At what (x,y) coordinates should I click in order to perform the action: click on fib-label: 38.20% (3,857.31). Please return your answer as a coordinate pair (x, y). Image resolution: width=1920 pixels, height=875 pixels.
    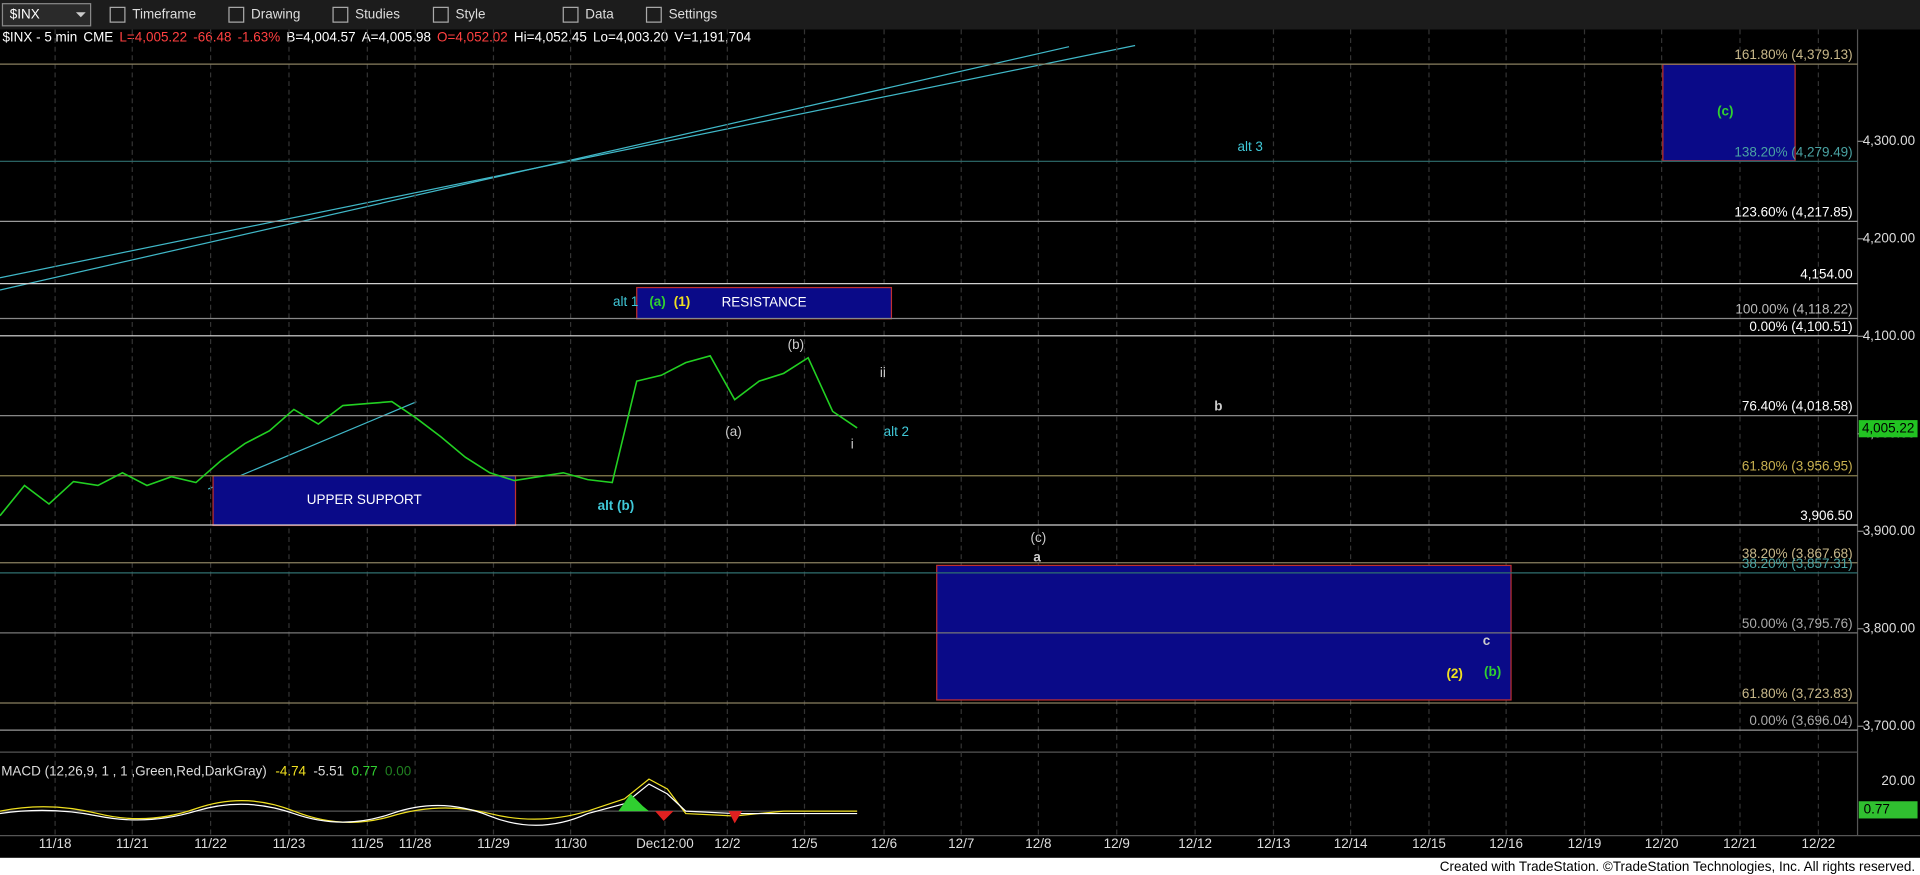
    Looking at the image, I should click on (1797, 563).